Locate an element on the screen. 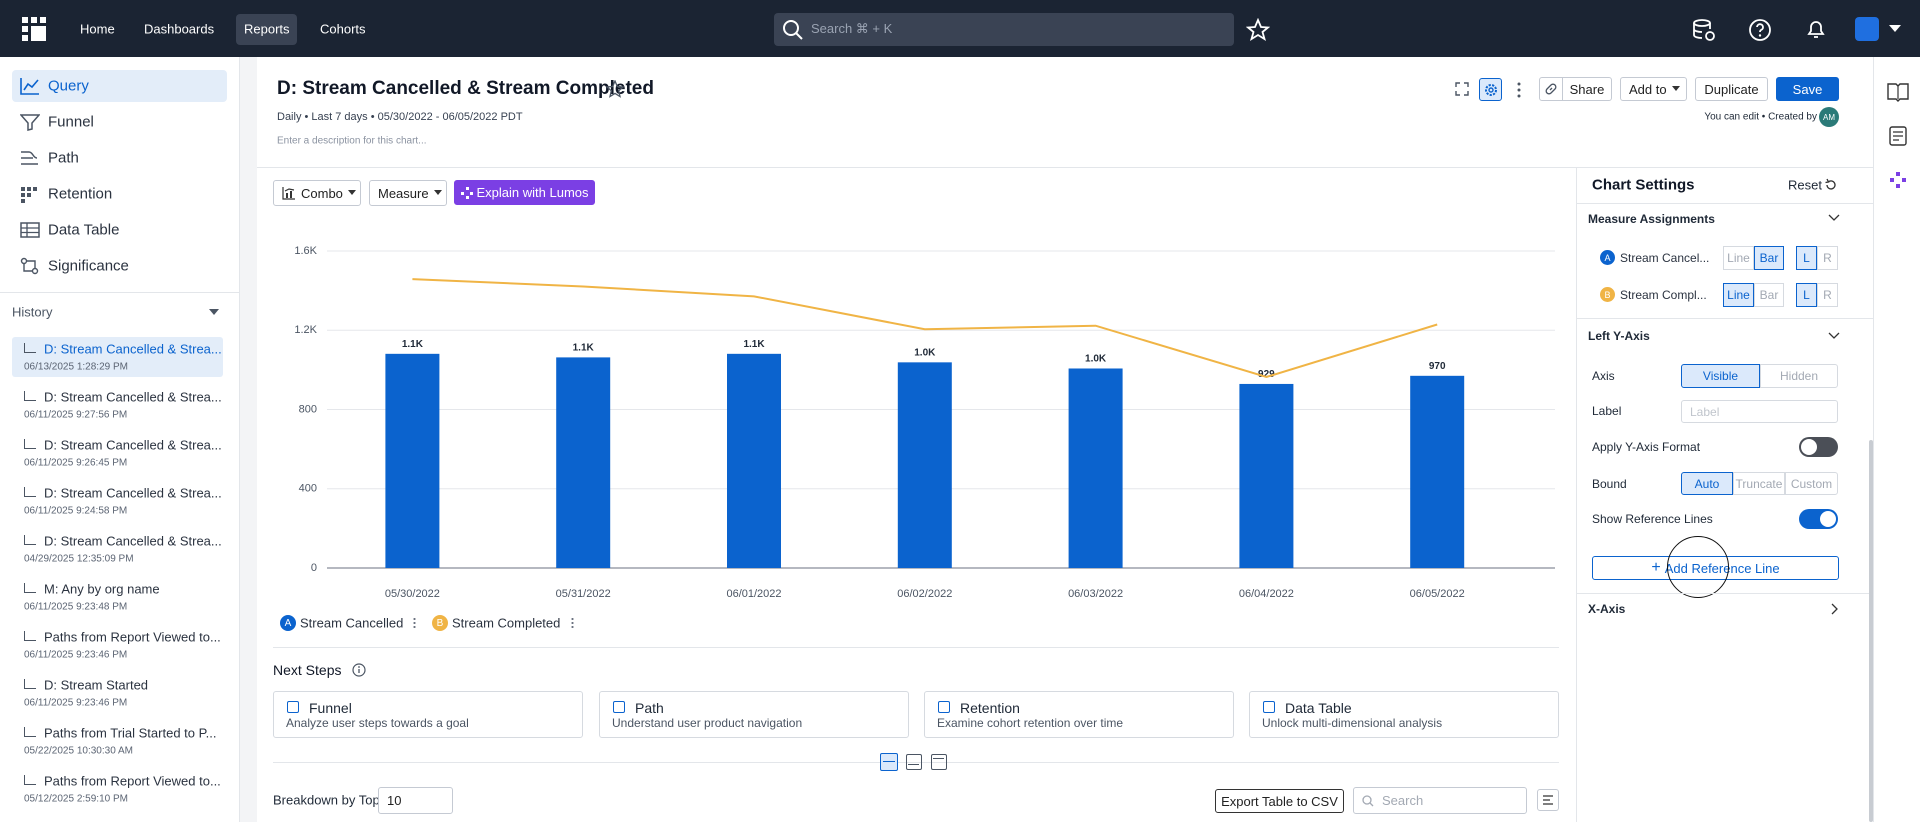  format-toggle is located at coordinates (1818, 447).